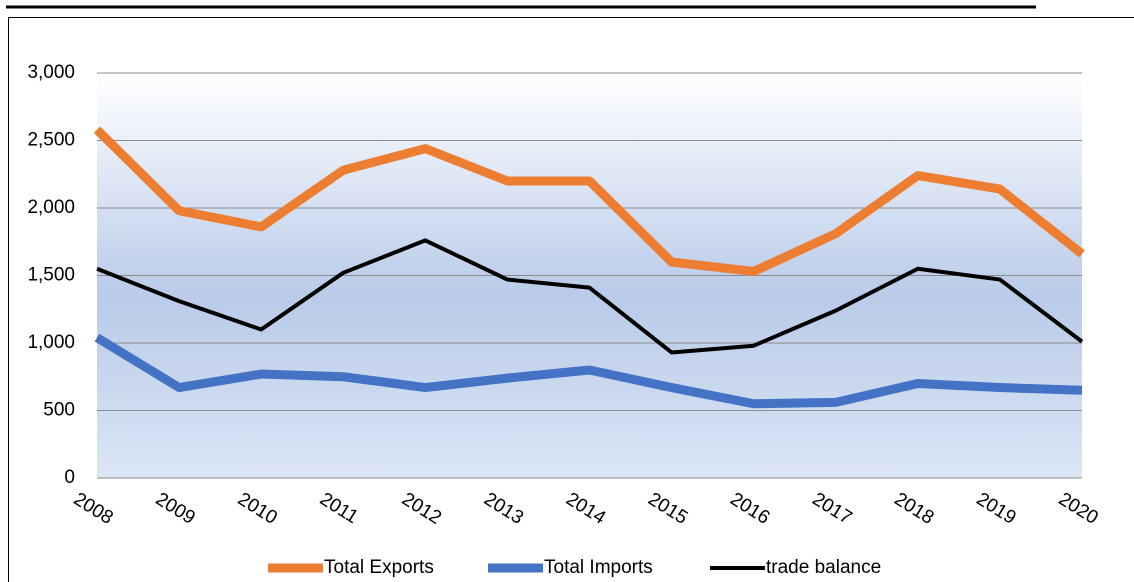 This screenshot has height=582, width=1134. What do you see at coordinates (503, 509) in the screenshot?
I see `x-tick-label: 2013` at bounding box center [503, 509].